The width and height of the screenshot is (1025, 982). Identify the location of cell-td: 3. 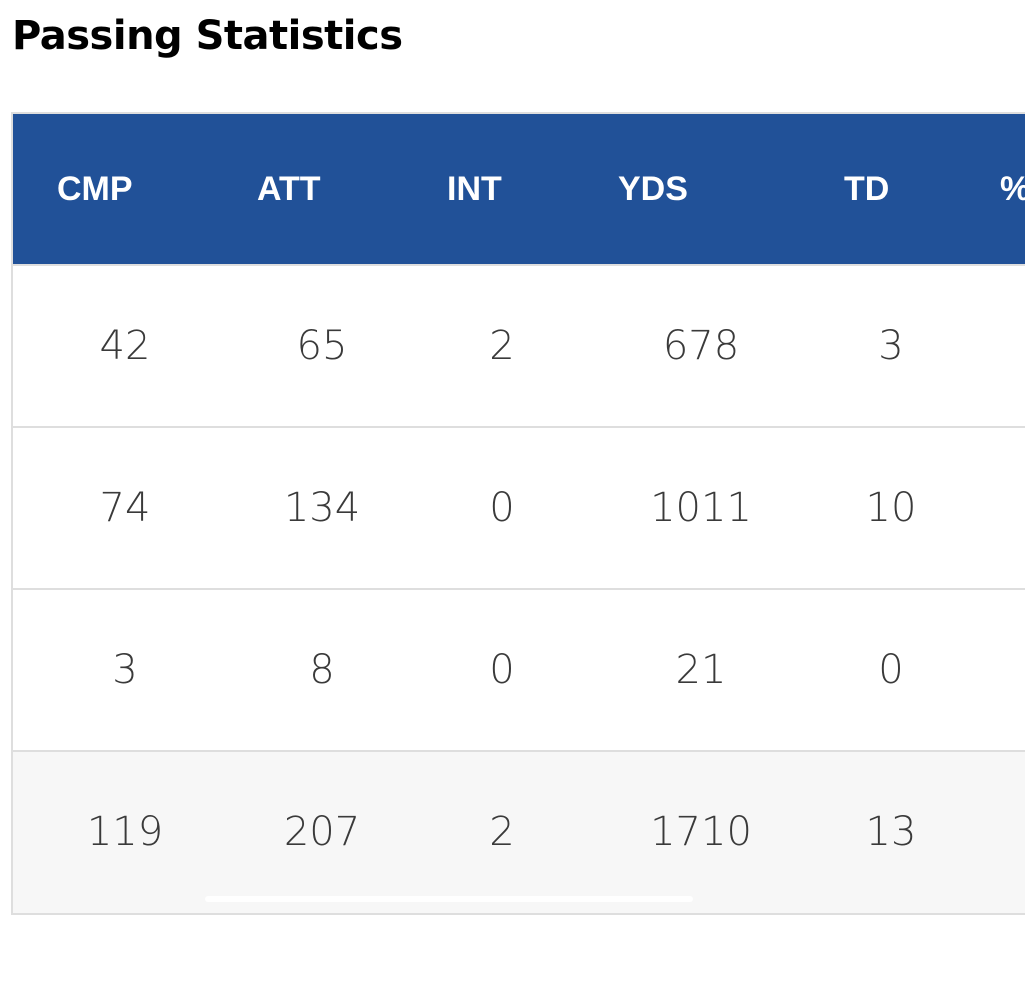
(891, 346).